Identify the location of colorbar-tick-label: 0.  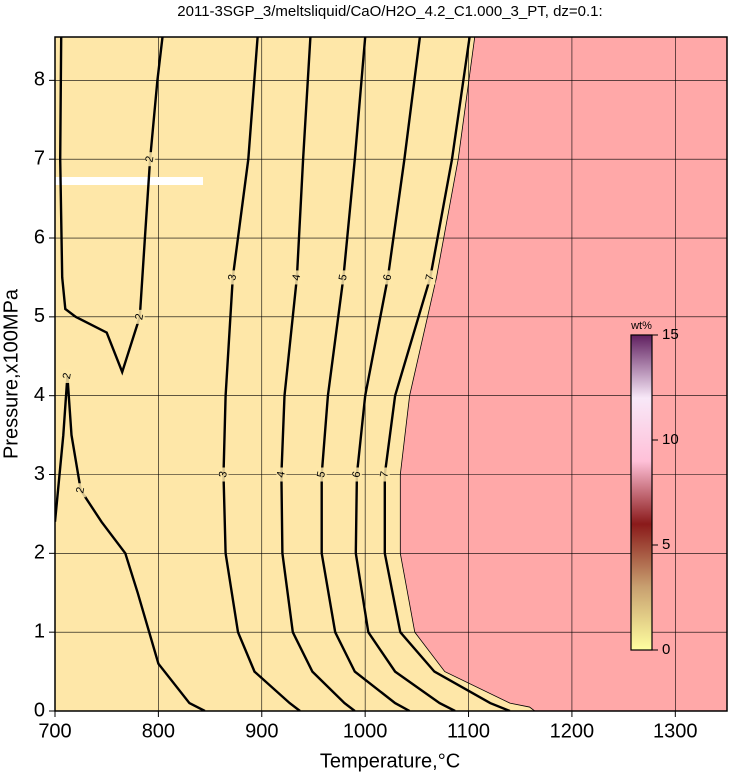
(666, 649).